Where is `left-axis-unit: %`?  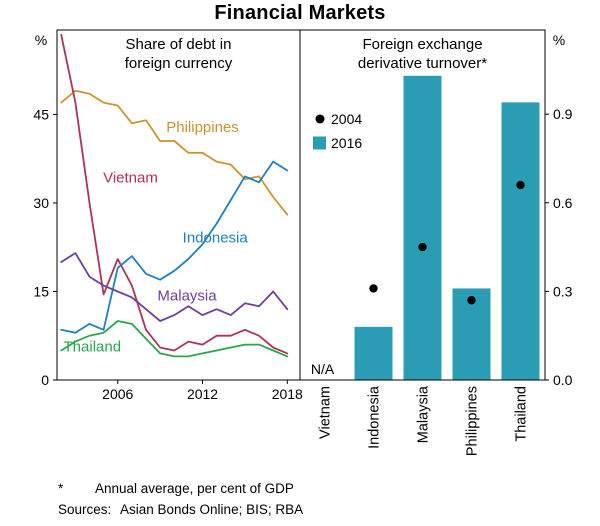
left-axis-unit: % is located at coordinates (41, 40).